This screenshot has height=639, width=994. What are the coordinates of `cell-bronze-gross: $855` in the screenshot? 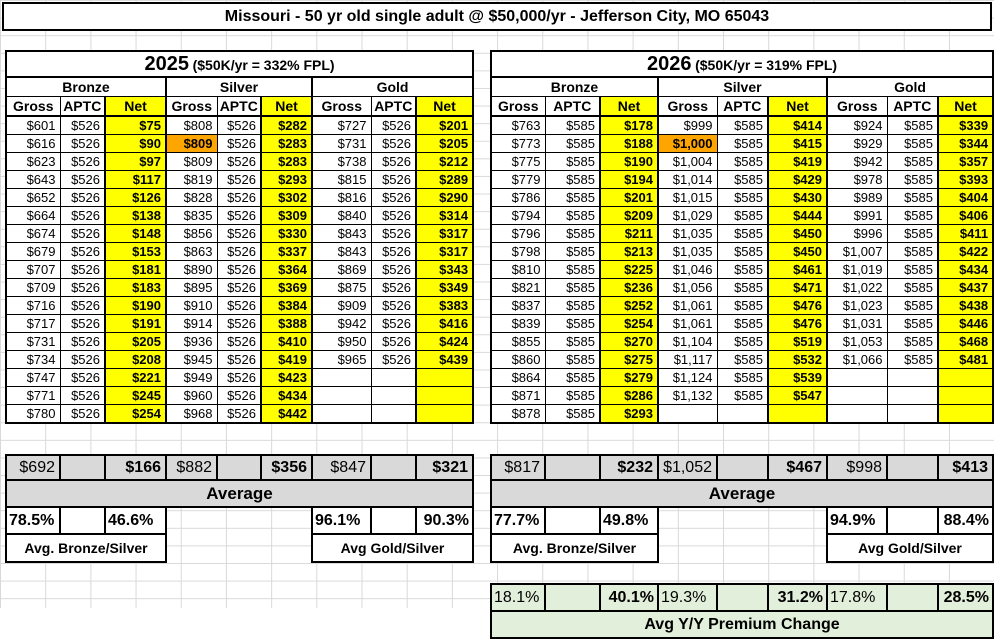 It's located at (518, 341).